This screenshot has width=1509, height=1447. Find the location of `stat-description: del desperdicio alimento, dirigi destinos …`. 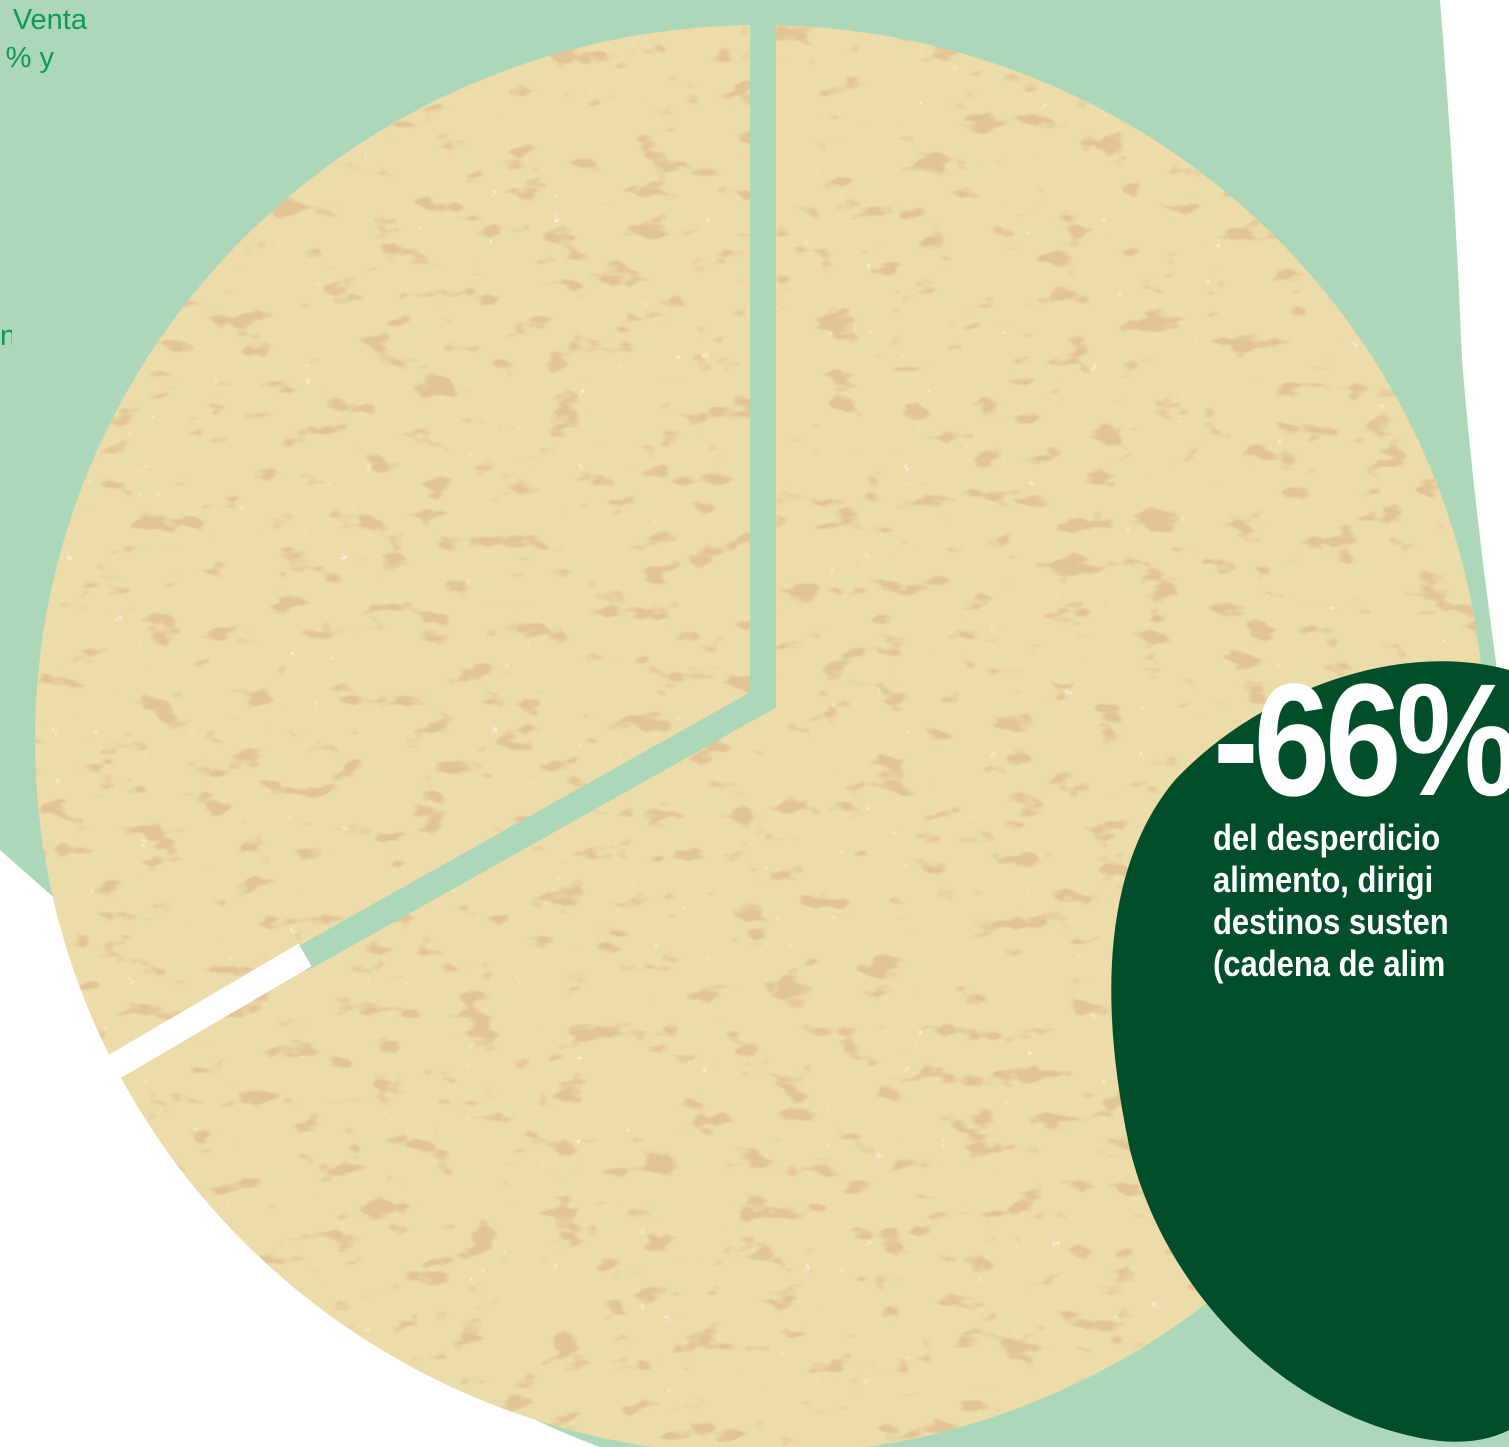

stat-description: del desperdicio alimento, dirigi destinos … is located at coordinates (1340, 901).